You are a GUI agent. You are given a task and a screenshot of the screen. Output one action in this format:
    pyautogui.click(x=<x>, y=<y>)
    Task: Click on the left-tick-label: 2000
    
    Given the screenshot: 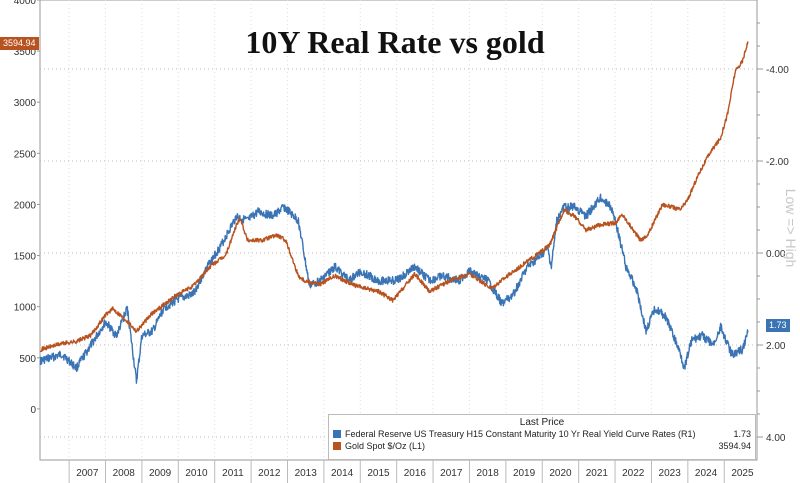 What is the action you would take?
    pyautogui.click(x=25, y=205)
    